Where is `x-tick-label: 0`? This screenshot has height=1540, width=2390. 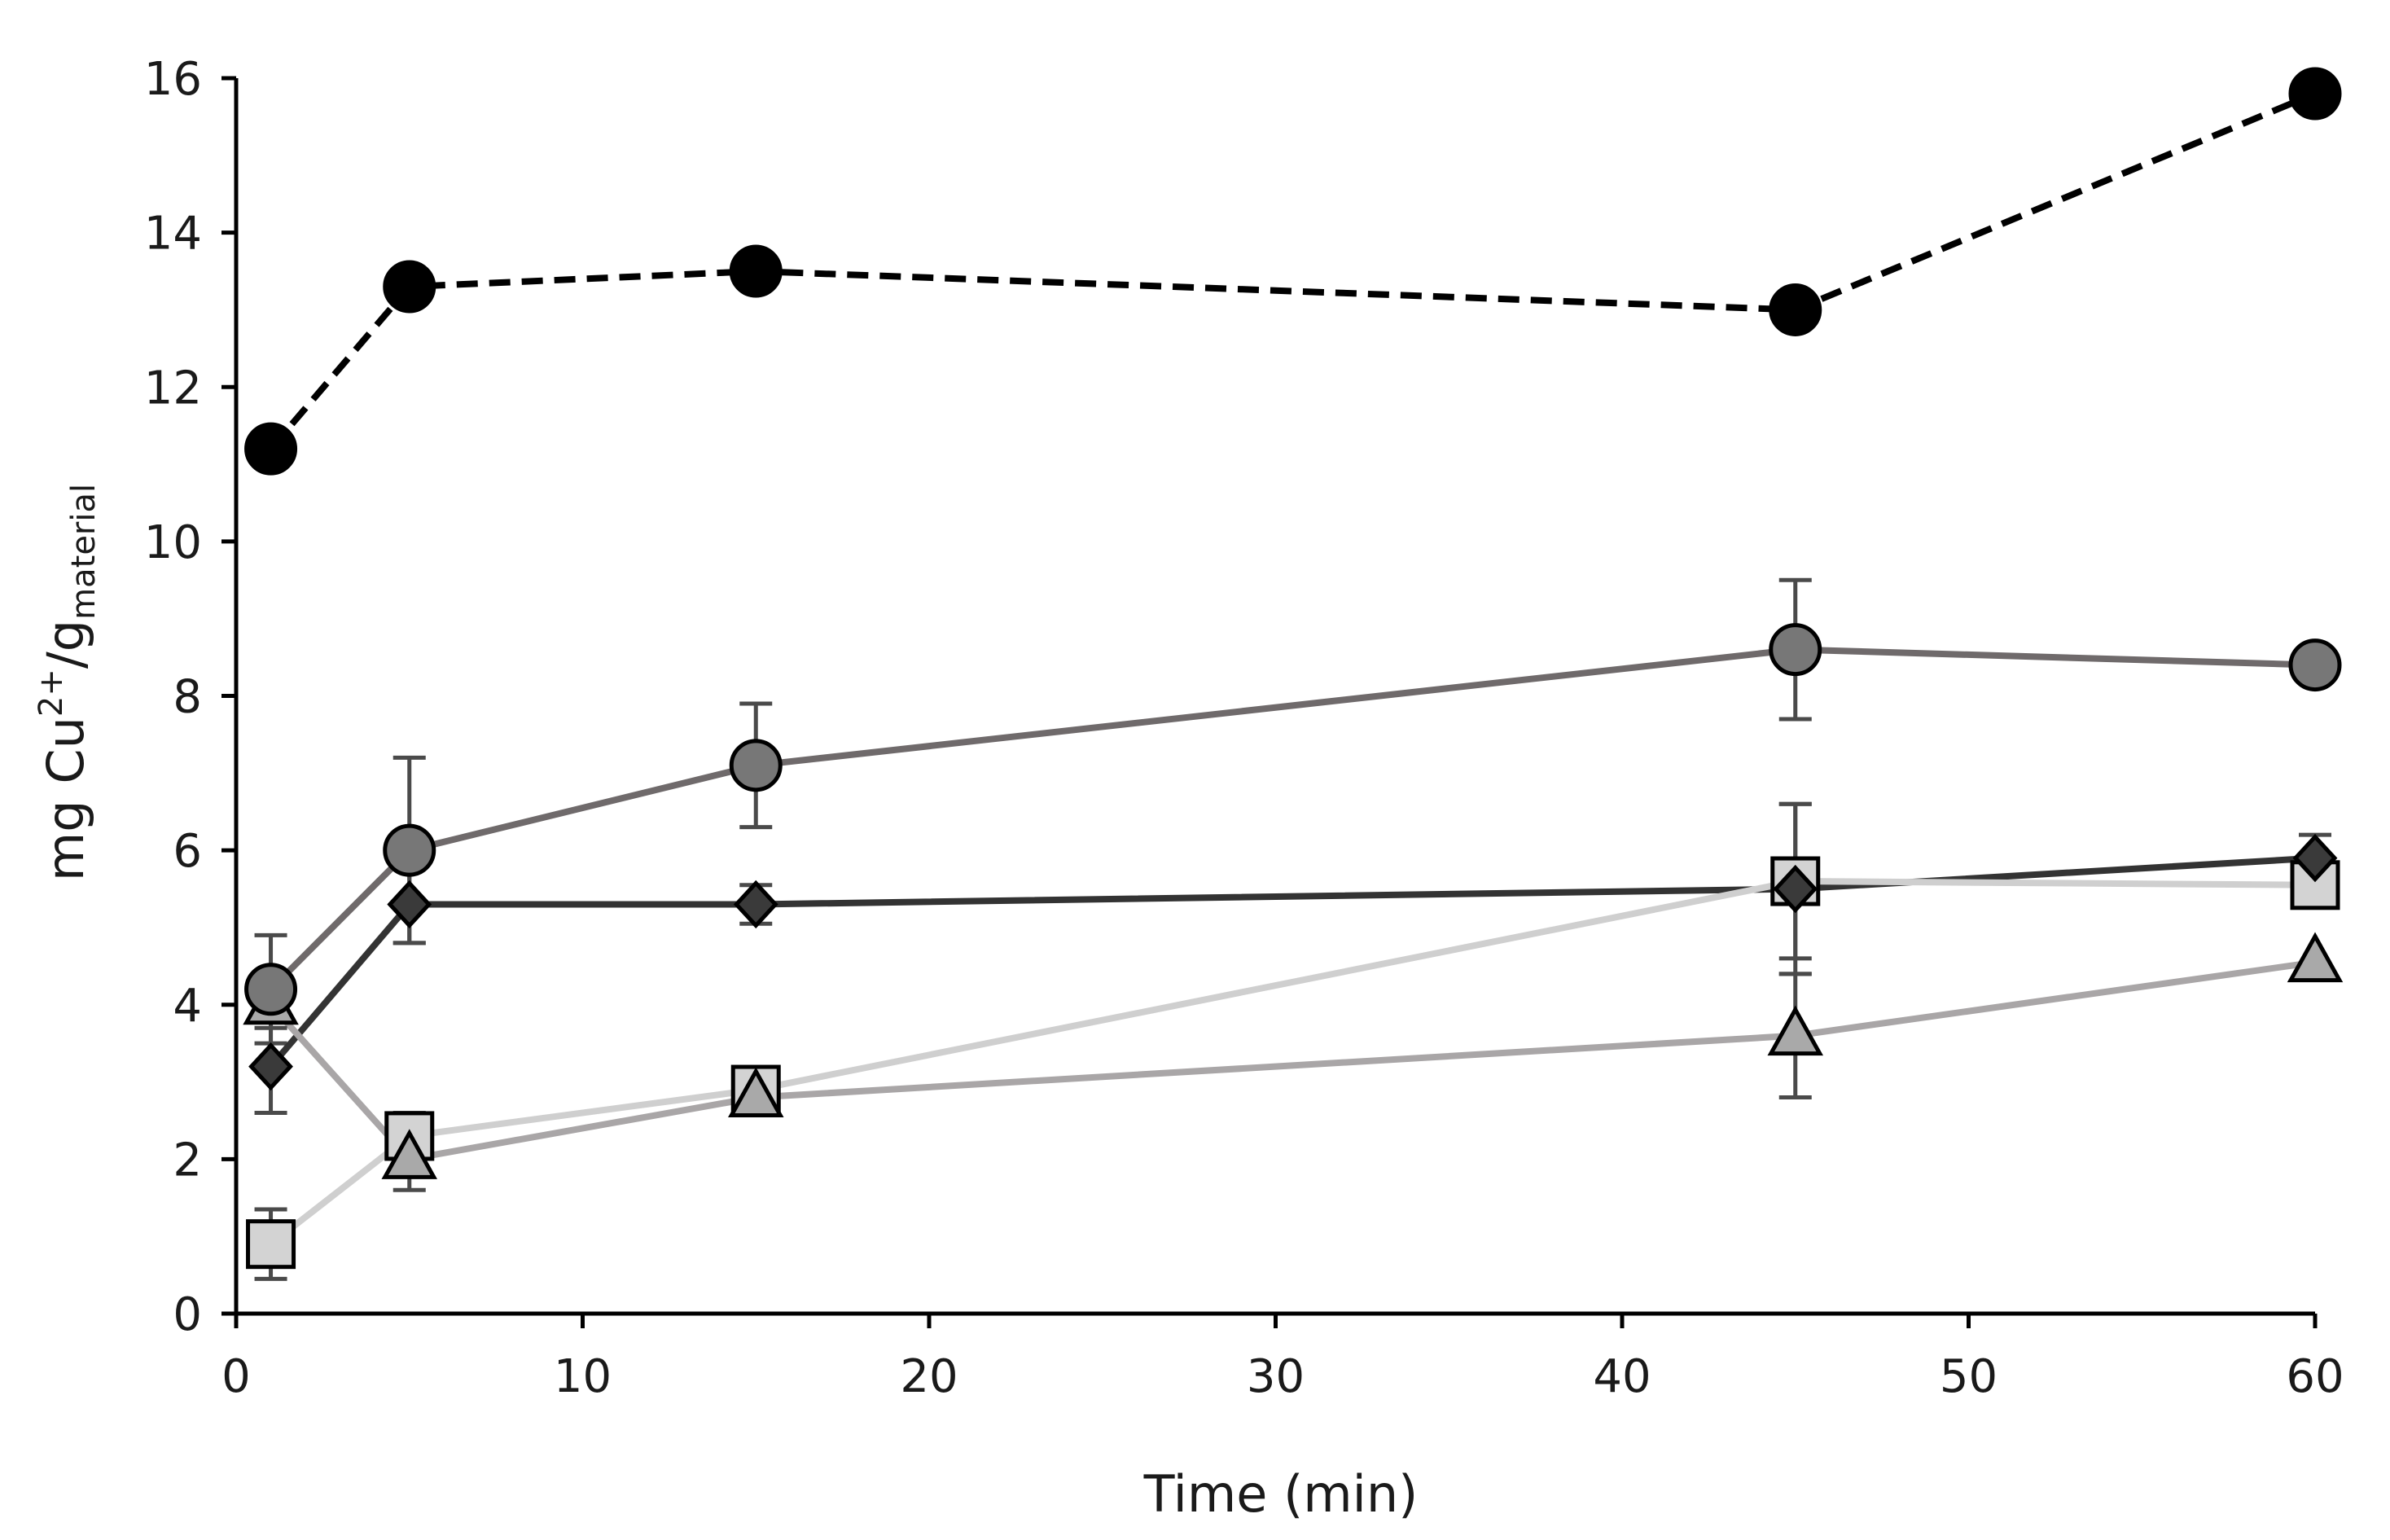
x-tick-label: 0 is located at coordinates (236, 1376).